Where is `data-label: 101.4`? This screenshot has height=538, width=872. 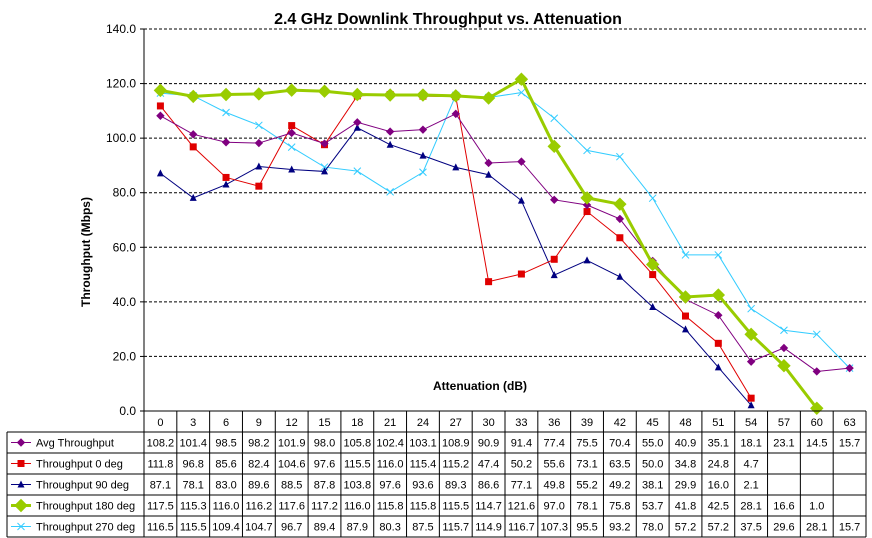 data-label: 101.4 is located at coordinates (193, 444).